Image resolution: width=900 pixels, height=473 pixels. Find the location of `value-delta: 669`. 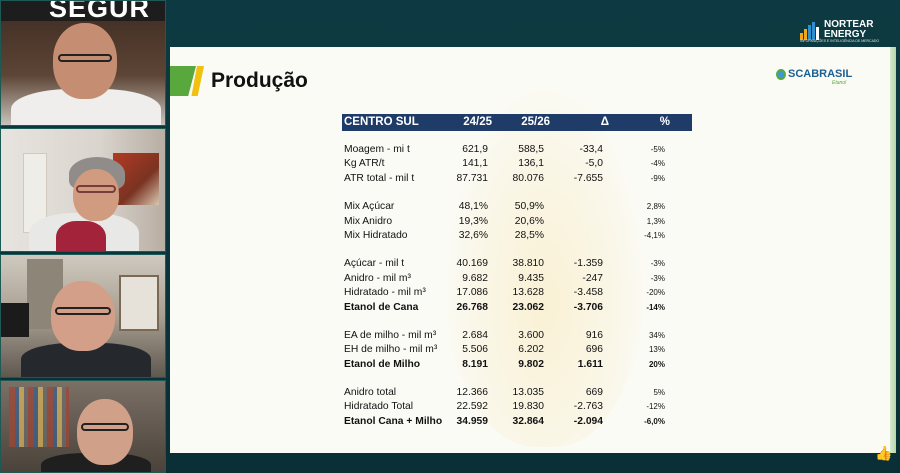

value-delta: 669 is located at coordinates (594, 393).